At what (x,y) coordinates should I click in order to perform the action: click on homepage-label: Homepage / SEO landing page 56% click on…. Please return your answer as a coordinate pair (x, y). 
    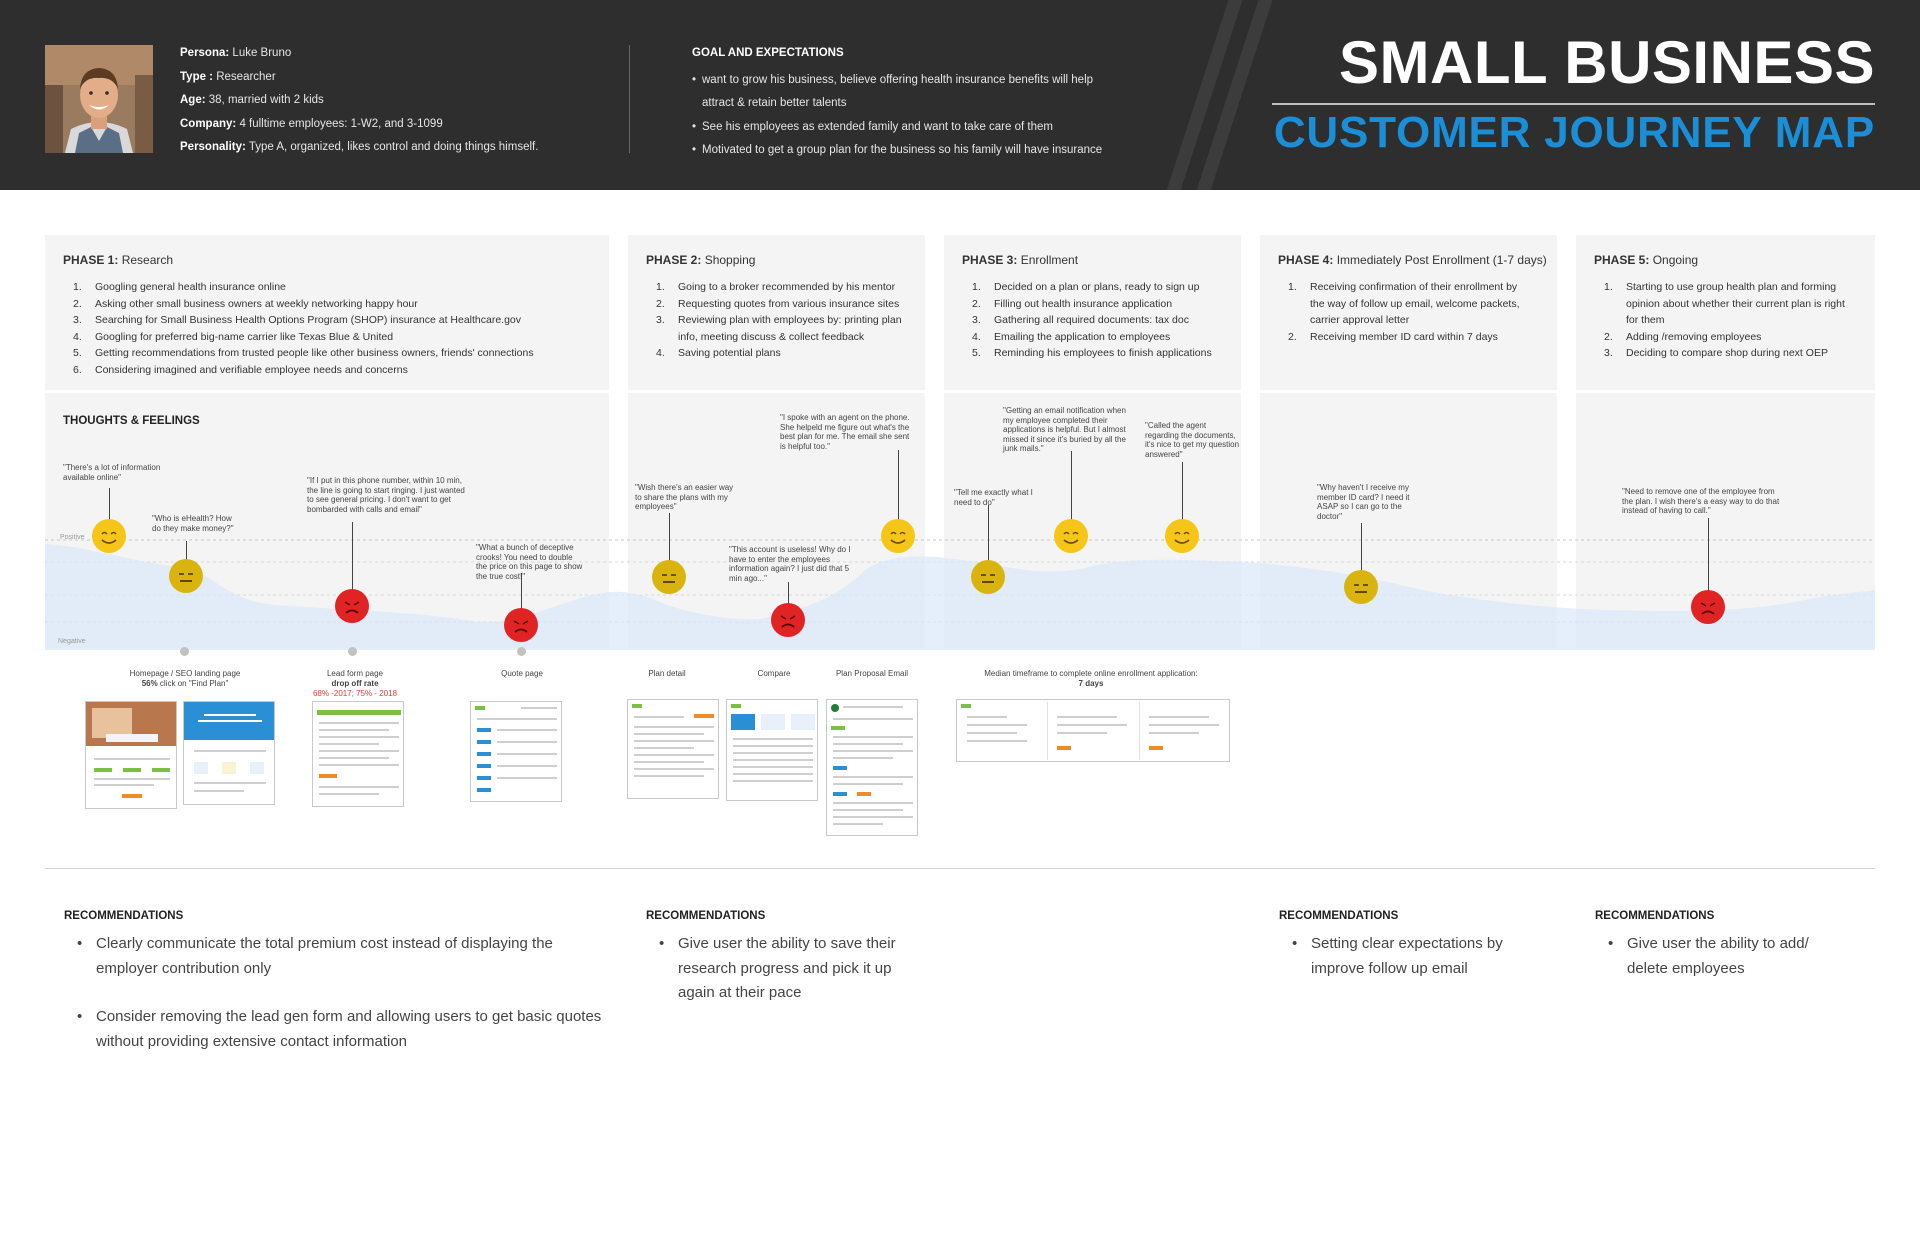
    Looking at the image, I should click on (185, 679).